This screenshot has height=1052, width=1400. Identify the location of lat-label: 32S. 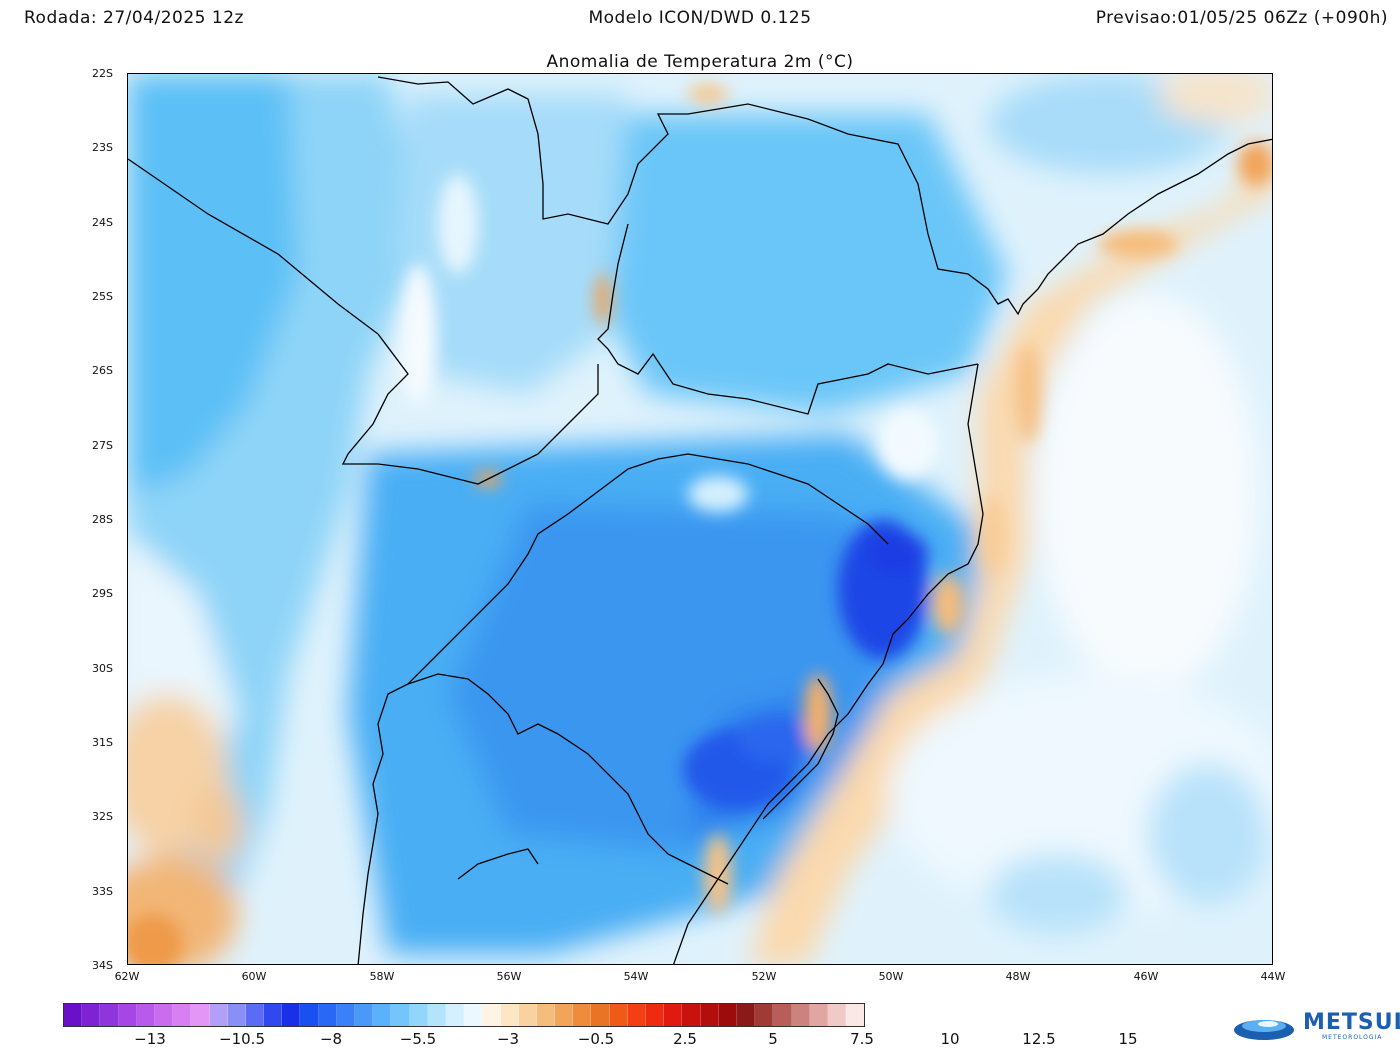
(102, 816).